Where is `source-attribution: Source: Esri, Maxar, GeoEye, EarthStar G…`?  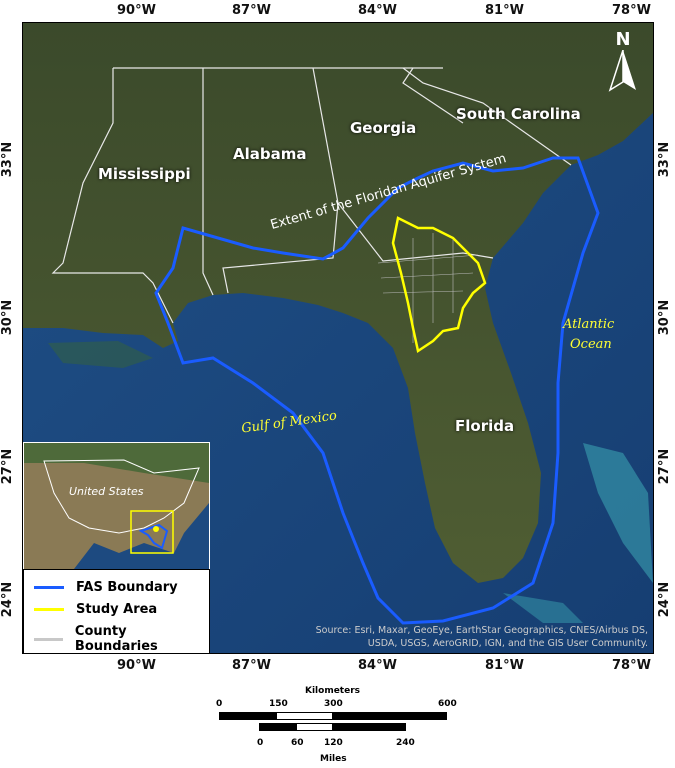
source-attribution: Source: Esri, Maxar, GeoEye, EarthStar G… is located at coordinates (482, 637).